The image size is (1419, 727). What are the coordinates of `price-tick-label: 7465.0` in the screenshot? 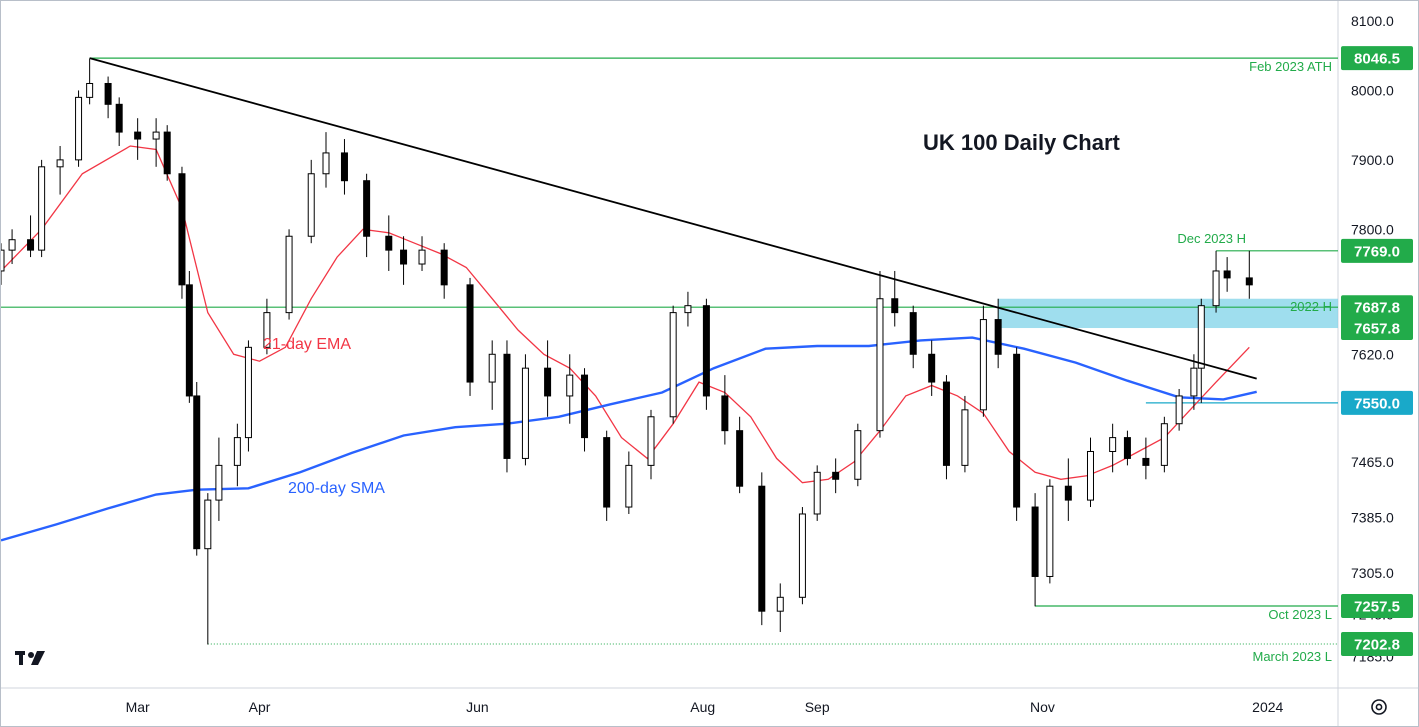 It's located at (1372, 462).